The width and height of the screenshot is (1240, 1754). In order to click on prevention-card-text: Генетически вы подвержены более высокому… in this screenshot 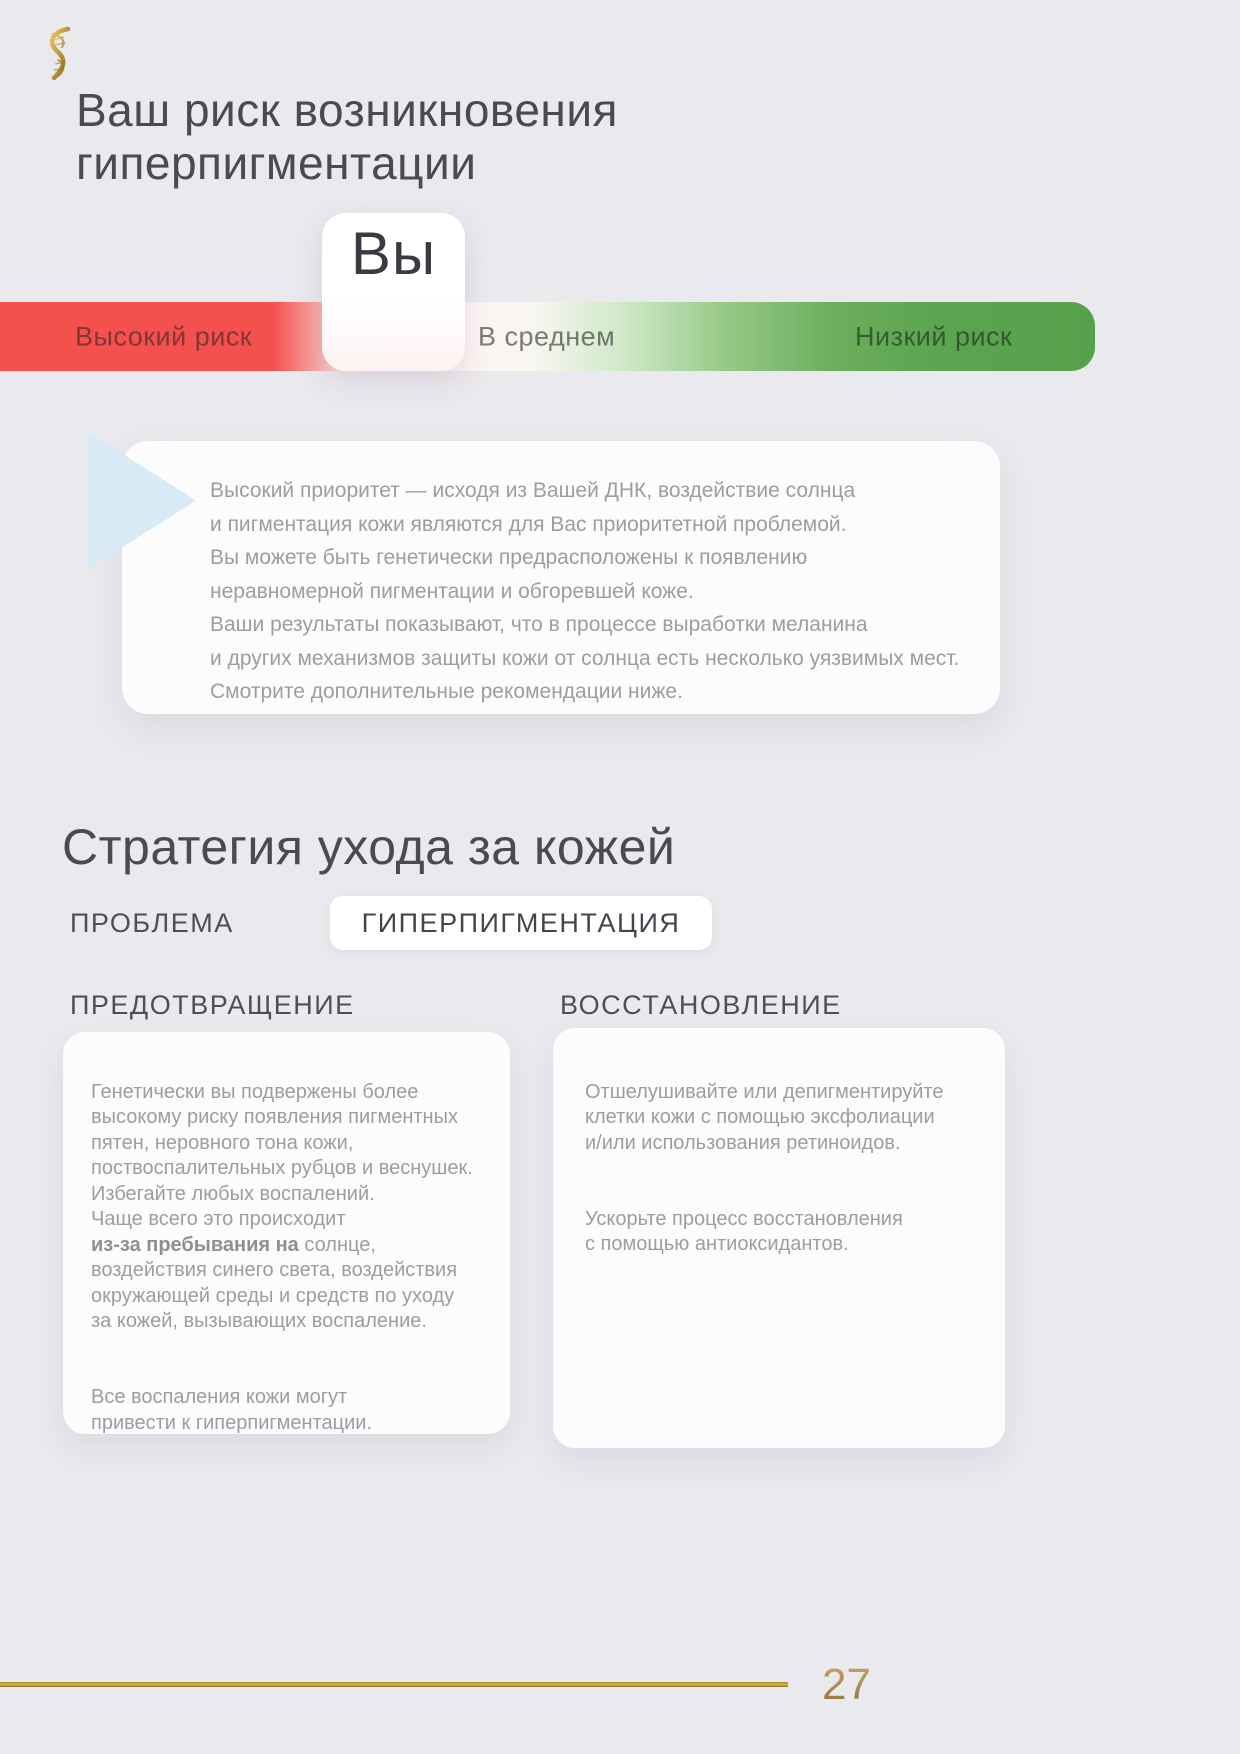, I will do `click(288, 1270)`.